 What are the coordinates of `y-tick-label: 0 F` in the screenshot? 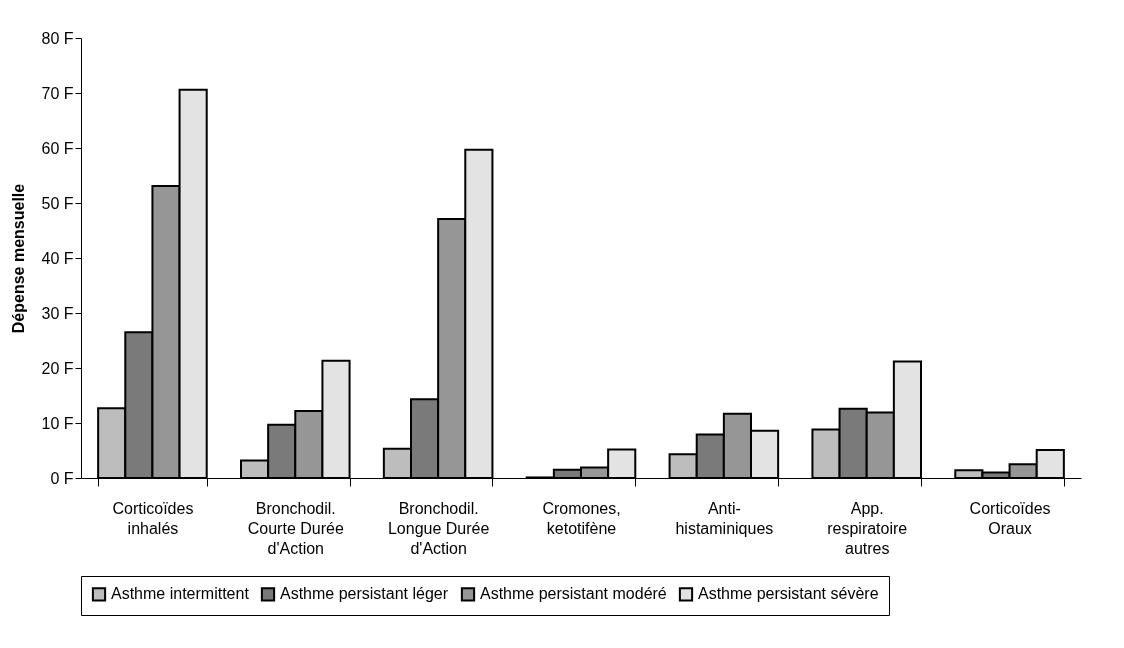 It's located at (62, 478).